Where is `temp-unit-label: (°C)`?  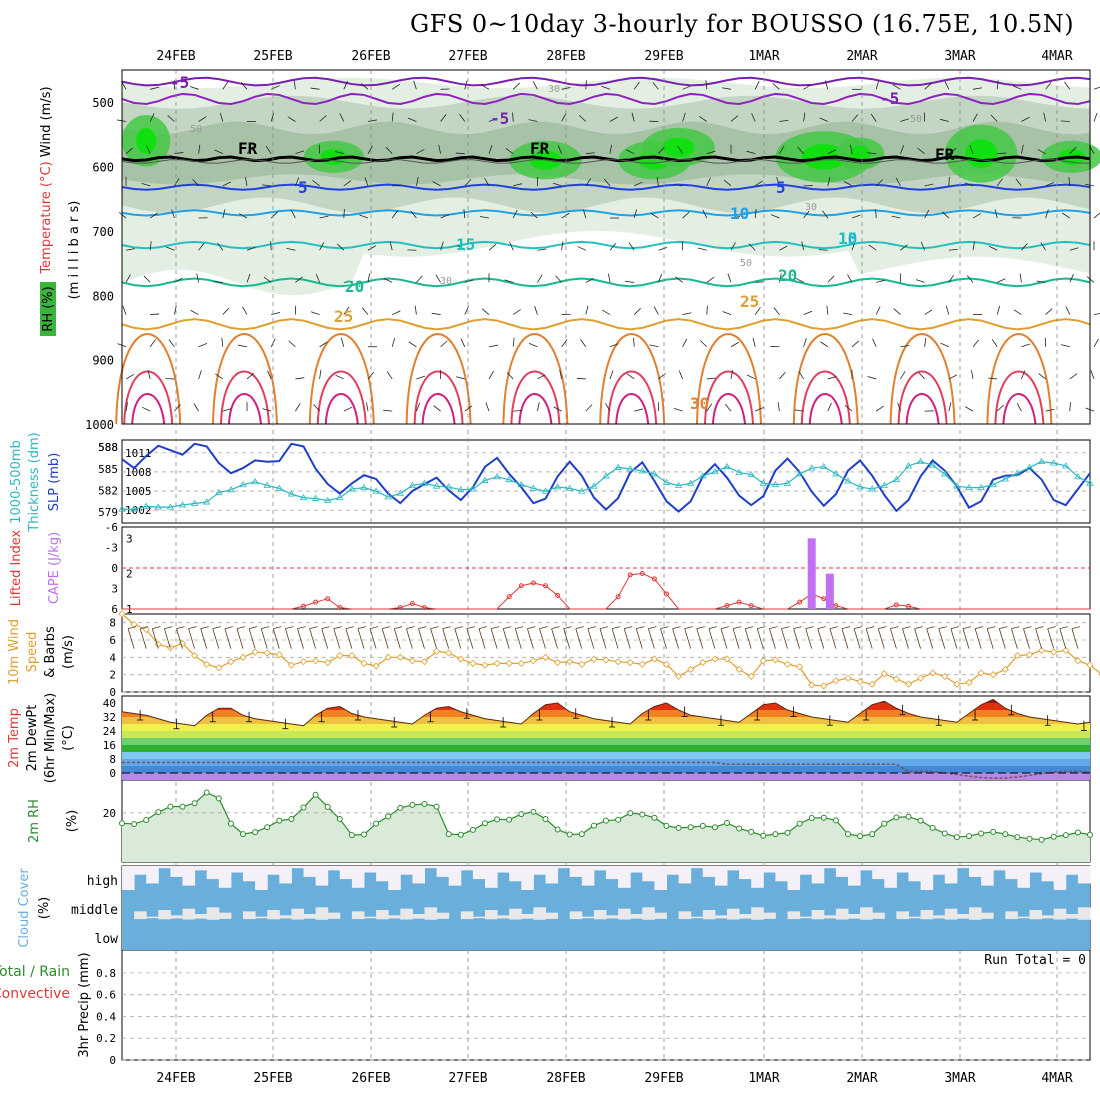
temp-unit-label: (°C) is located at coordinates (68, 738).